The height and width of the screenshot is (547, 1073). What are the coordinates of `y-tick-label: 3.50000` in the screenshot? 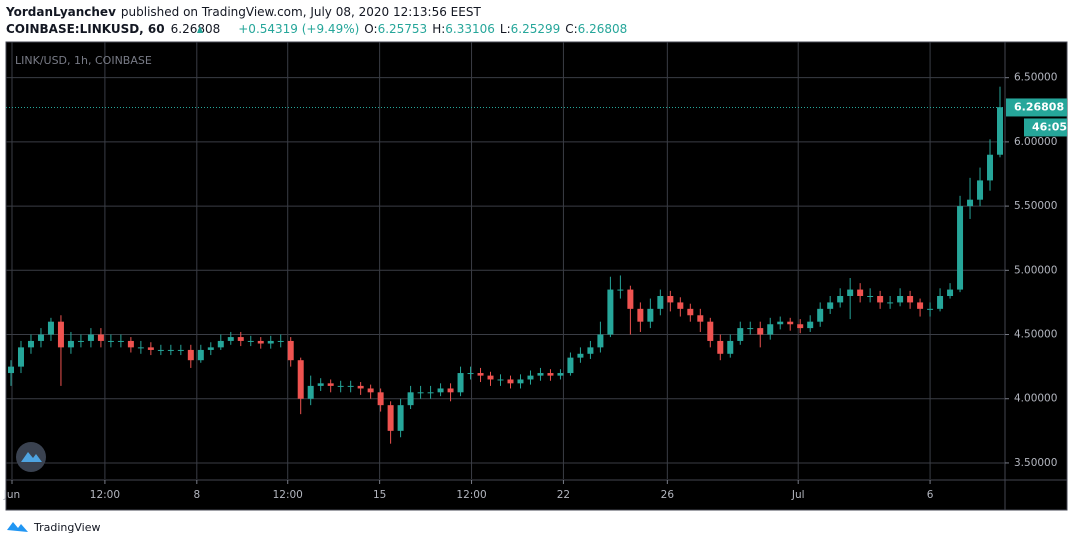 It's located at (1035, 463).